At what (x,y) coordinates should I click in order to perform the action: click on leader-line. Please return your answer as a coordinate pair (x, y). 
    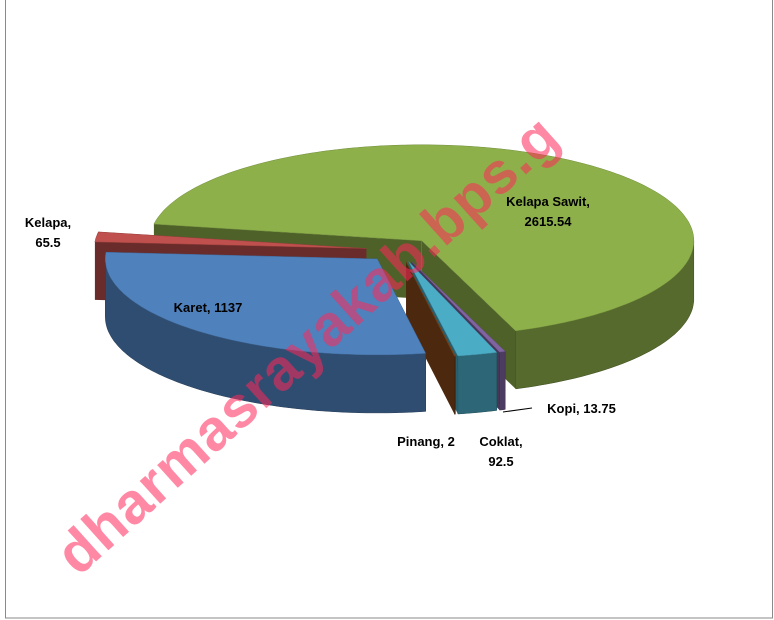
    Looking at the image, I should click on (517, 410).